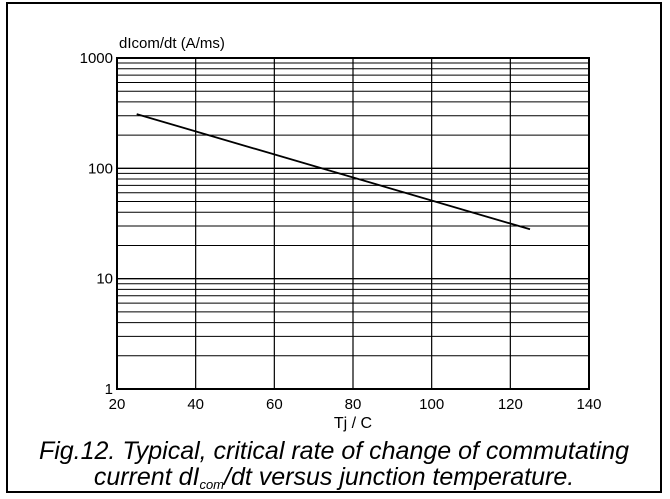 This screenshot has width=670, height=499. I want to click on y-tick-labels: 1 10 100 1000, so click(96, 224).